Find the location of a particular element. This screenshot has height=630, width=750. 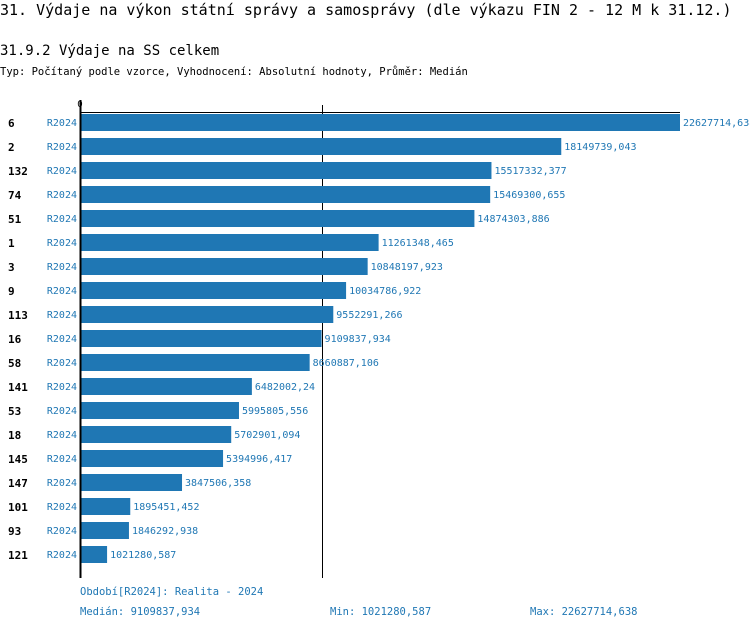

category-label: 58 is located at coordinates (14, 363).